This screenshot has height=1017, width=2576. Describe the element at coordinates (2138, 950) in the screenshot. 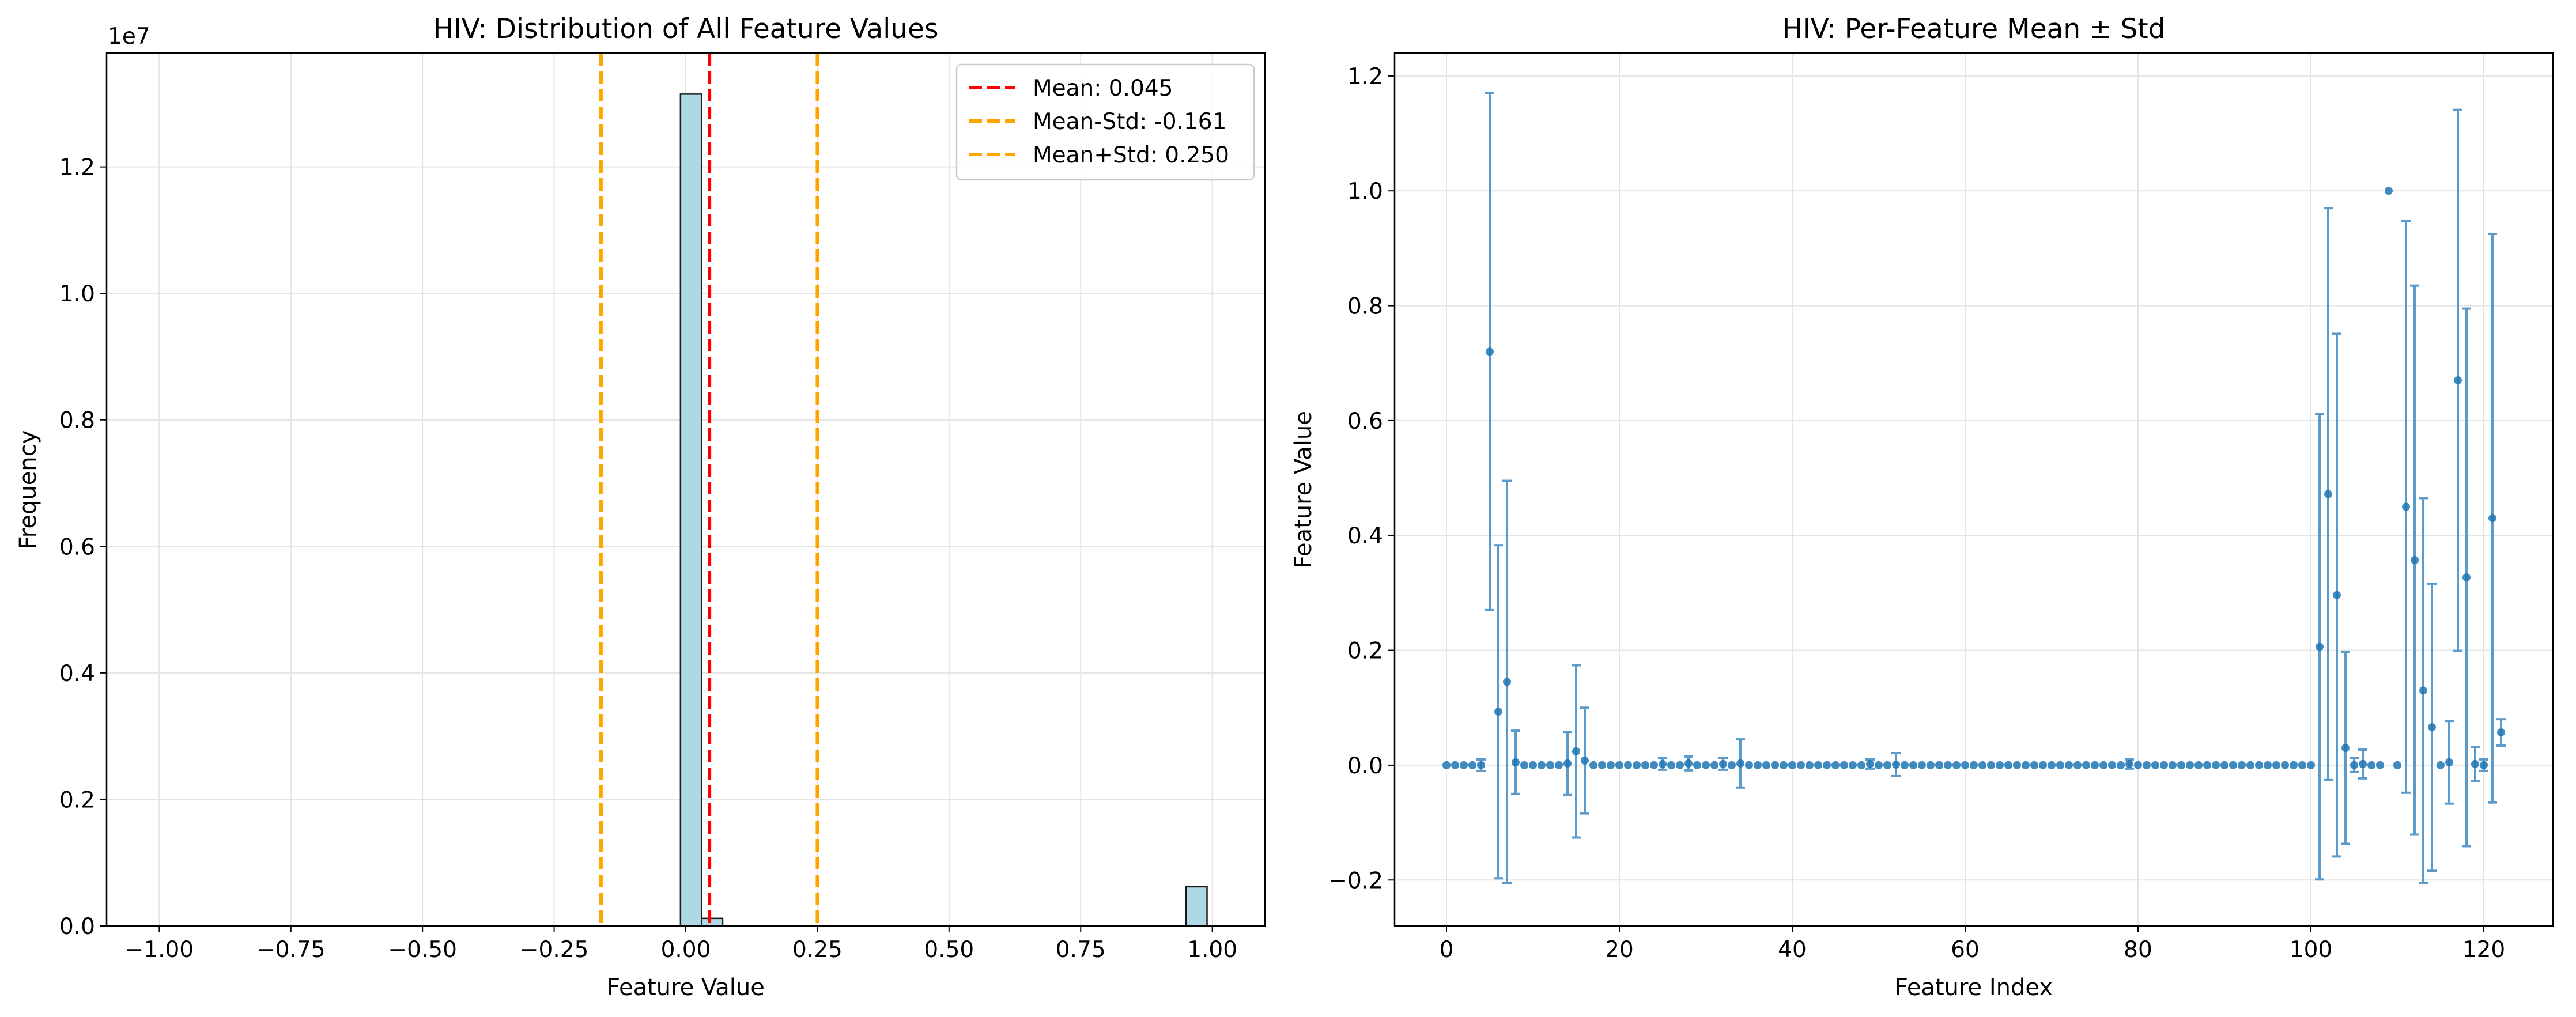

I see `errorbar-x-tick-label: 80` at that location.